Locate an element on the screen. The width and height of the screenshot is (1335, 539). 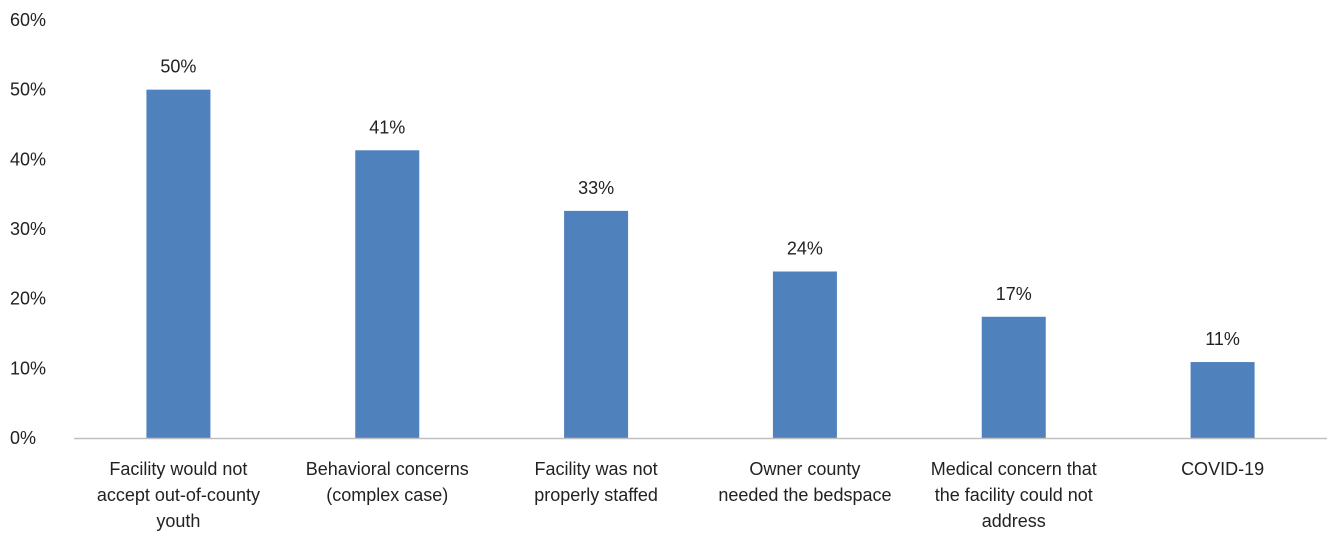
category-label-line: address is located at coordinates (1014, 521).